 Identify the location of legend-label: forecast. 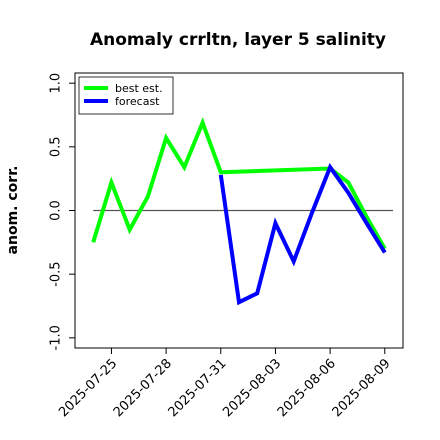
(137, 101).